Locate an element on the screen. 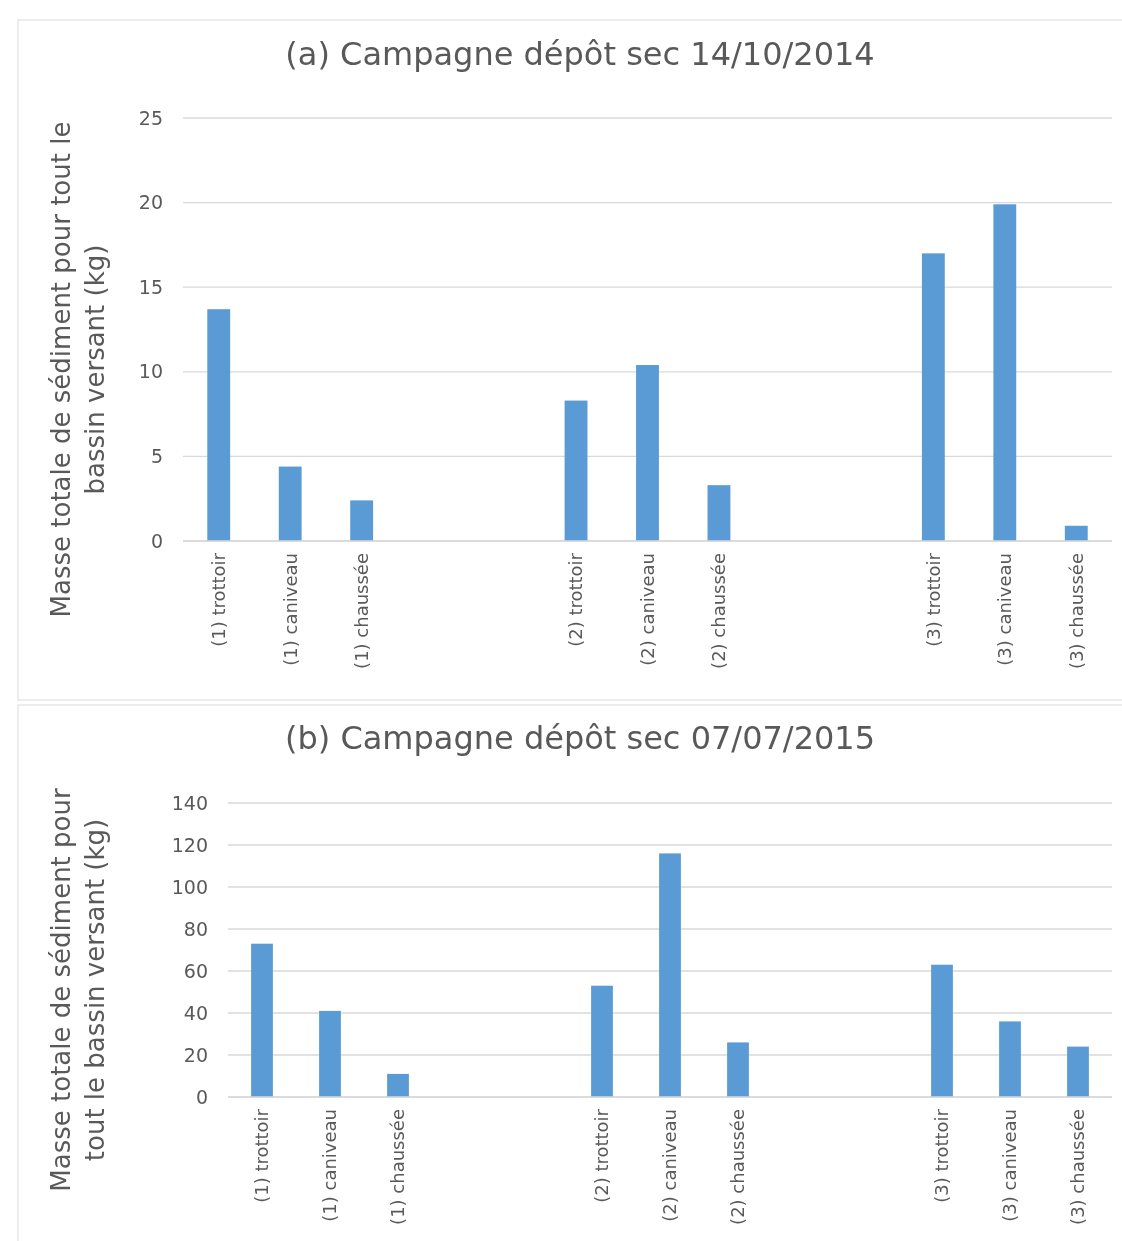 Image resolution: width=1122 pixels, height=1241 pixels. y-tick-label: 40 is located at coordinates (195, 1012).